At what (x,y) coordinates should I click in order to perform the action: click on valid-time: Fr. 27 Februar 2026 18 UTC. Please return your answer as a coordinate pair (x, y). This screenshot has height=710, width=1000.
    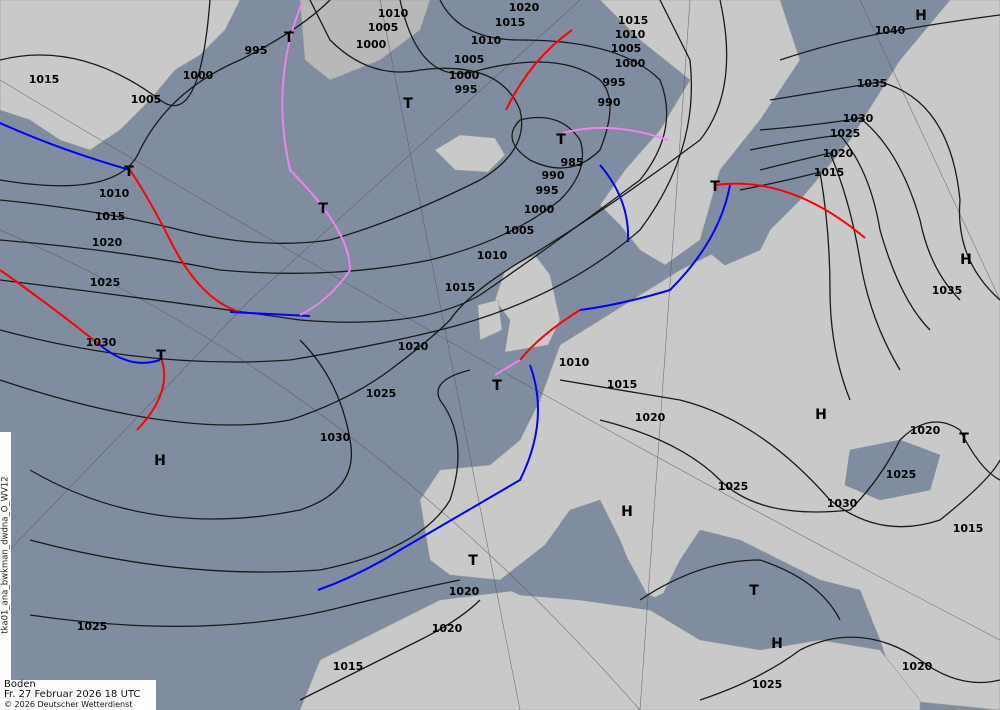
    Looking at the image, I should click on (72, 694).